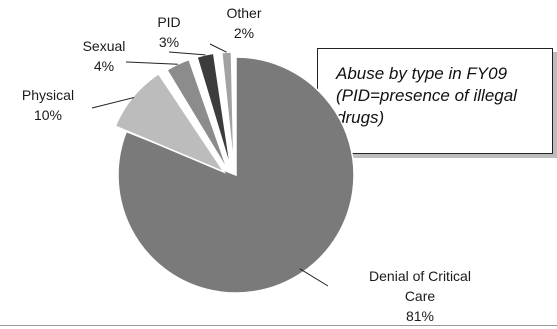 This screenshot has height=329, width=557. Describe the element at coordinates (218, 48) in the screenshot. I see `leader-line-other` at that location.